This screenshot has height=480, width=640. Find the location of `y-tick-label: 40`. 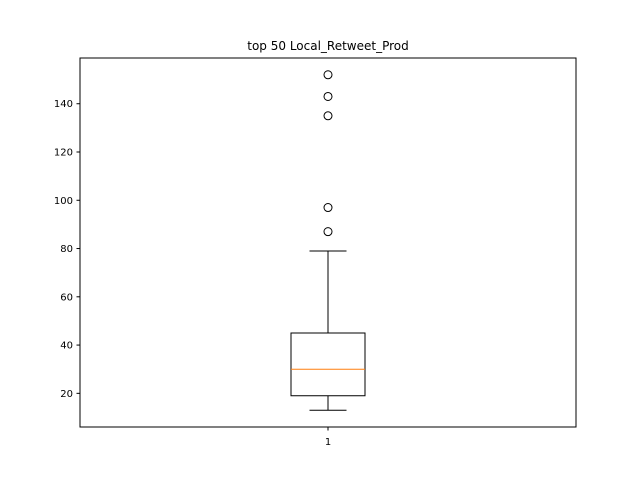

y-tick-label: 40 is located at coordinates (66, 346).